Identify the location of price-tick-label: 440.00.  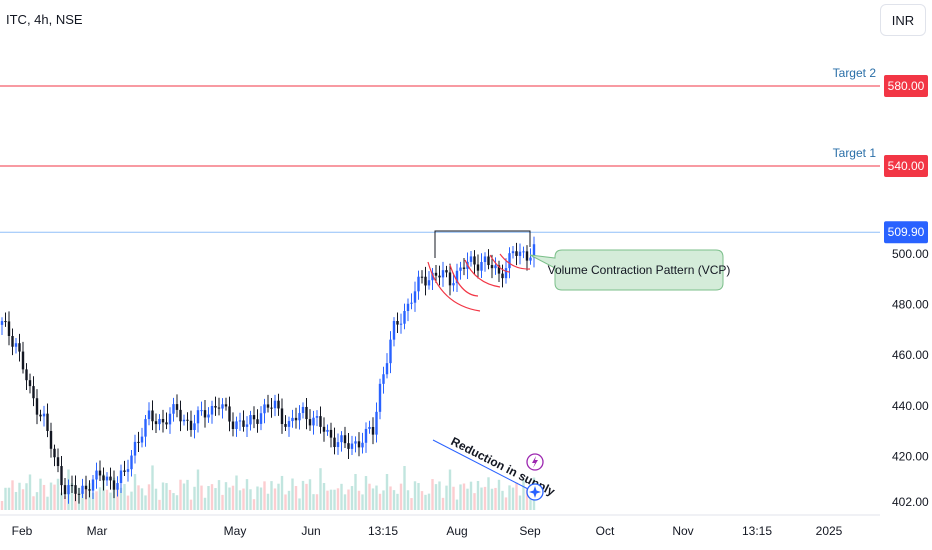
(910, 406).